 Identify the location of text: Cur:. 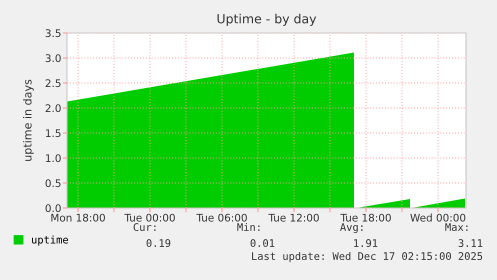
(145, 227).